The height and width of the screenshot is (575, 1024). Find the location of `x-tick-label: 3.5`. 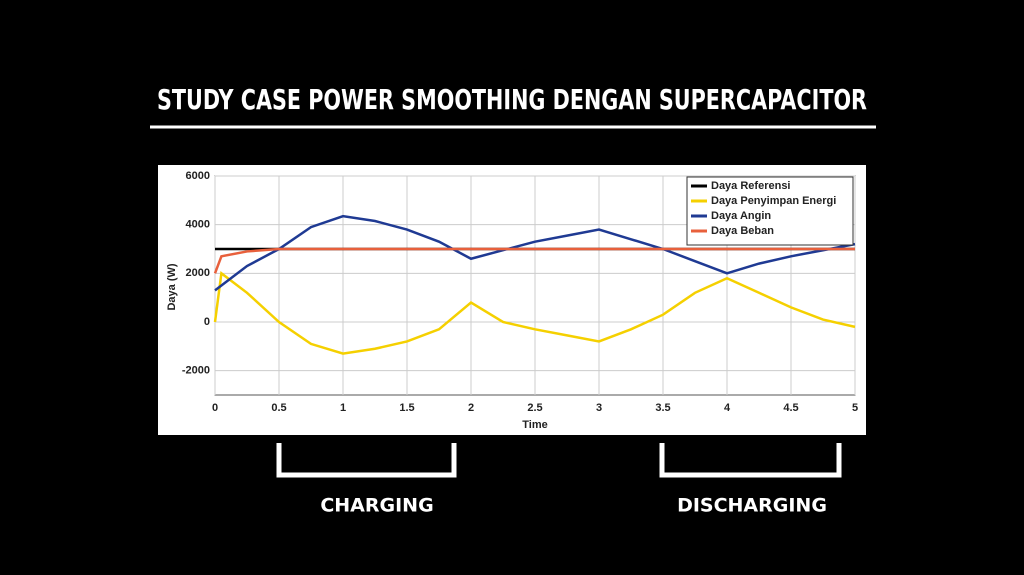

x-tick-label: 3.5 is located at coordinates (662, 408).